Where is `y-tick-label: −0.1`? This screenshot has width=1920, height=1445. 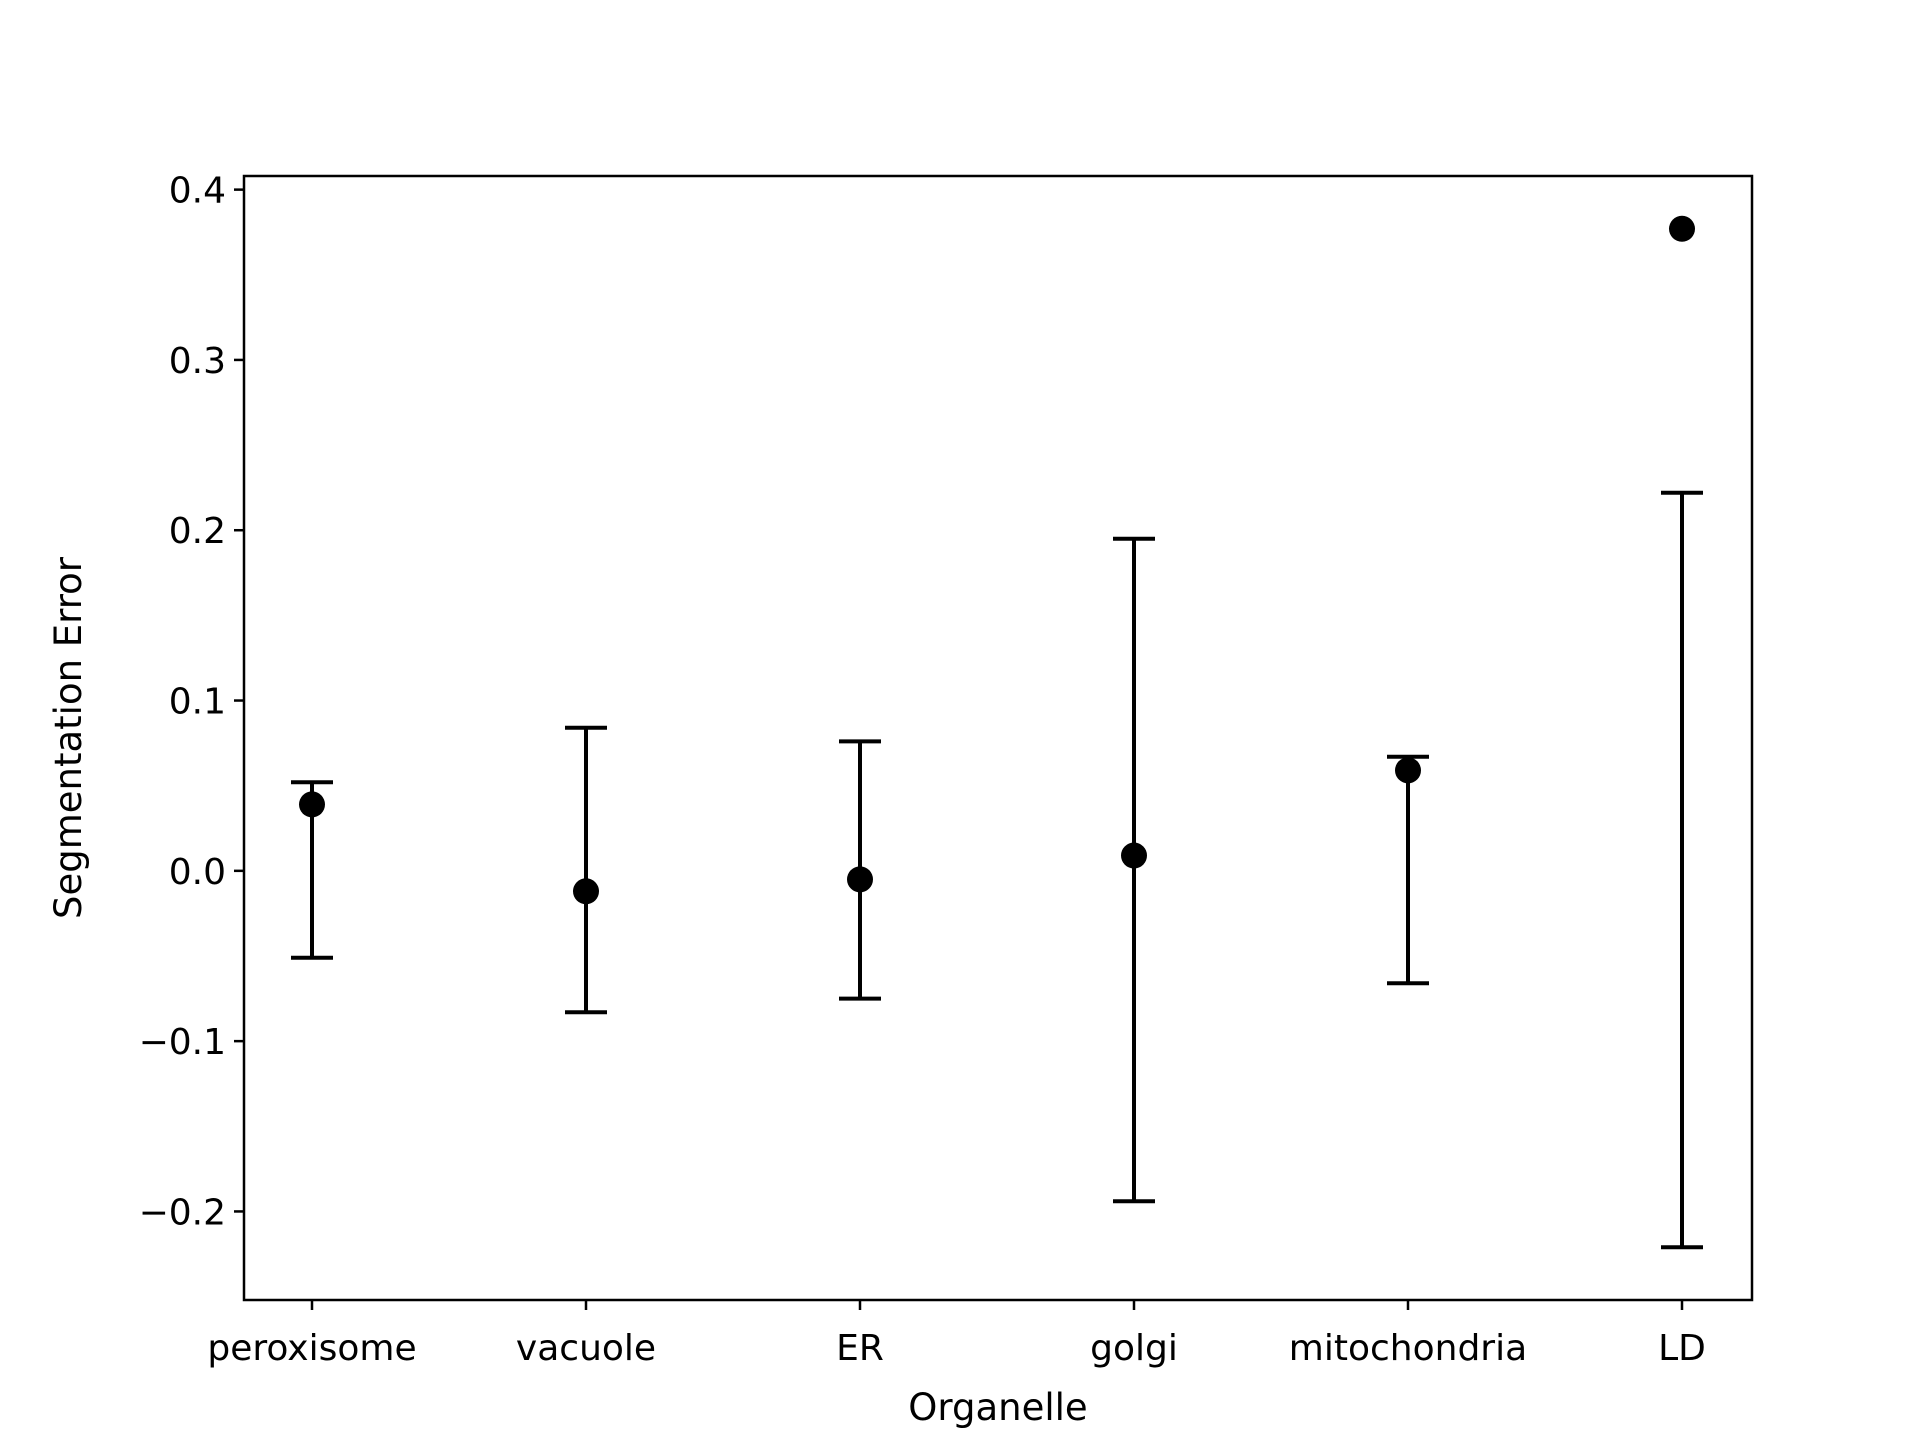
y-tick-label: −0.1 is located at coordinates (182, 1042).